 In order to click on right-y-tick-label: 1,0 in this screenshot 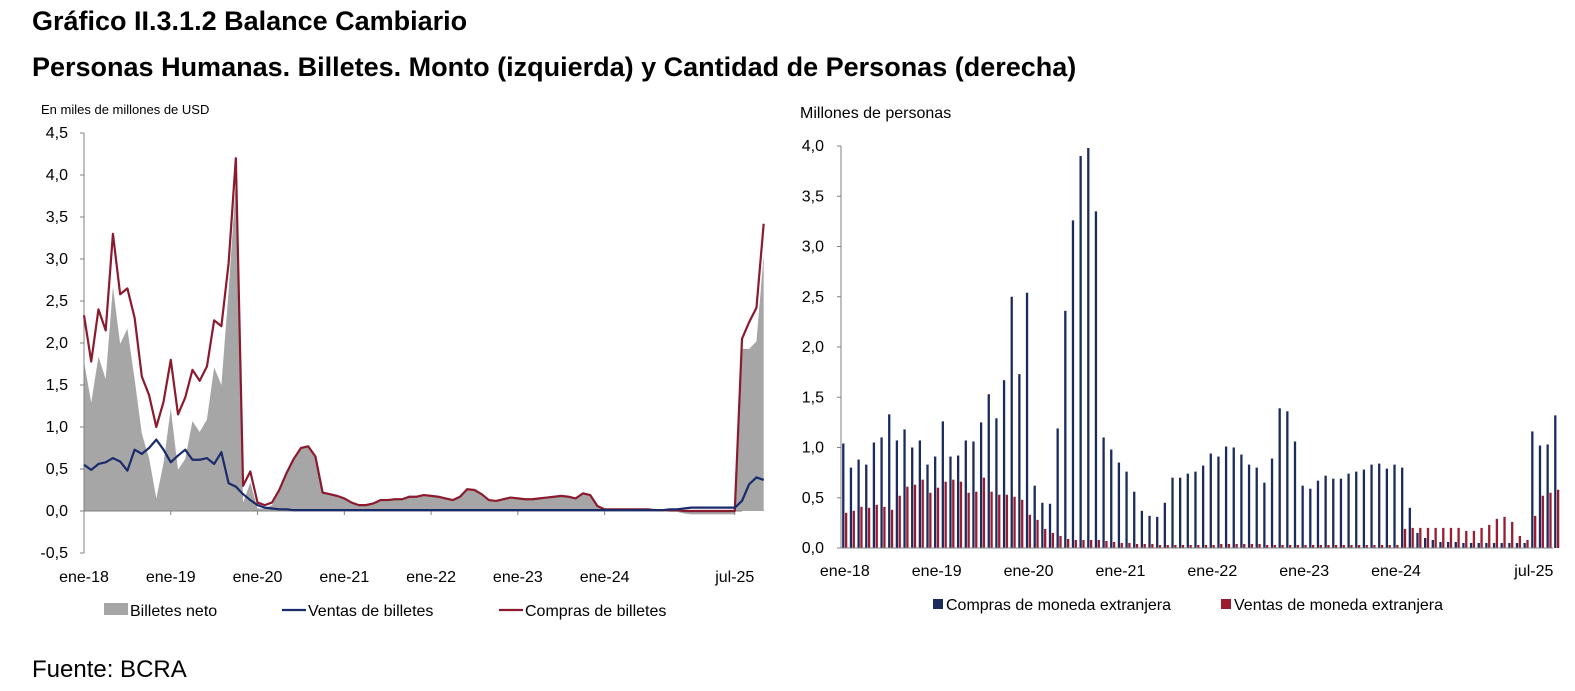, I will do `click(813, 448)`.